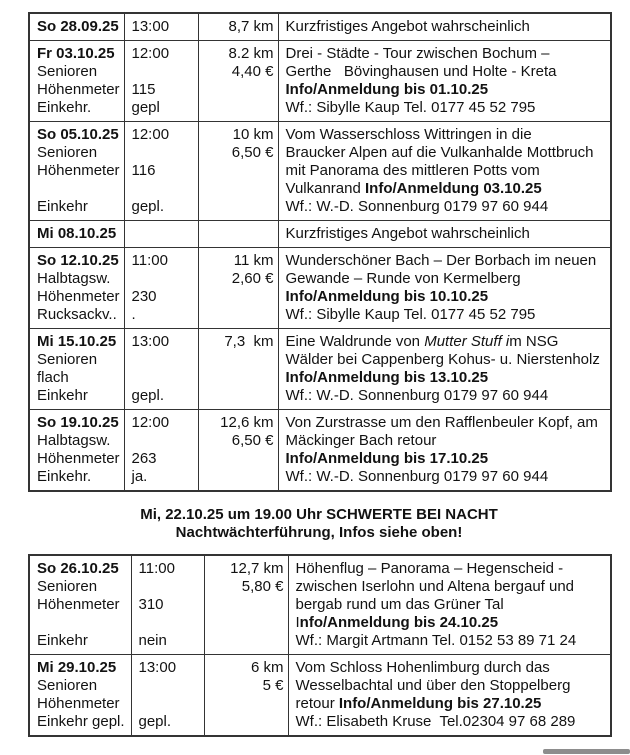 The image size is (630, 755). What do you see at coordinates (238, 171) in the screenshot?
I see `distance-cell: 10 km 6,50 €` at bounding box center [238, 171].